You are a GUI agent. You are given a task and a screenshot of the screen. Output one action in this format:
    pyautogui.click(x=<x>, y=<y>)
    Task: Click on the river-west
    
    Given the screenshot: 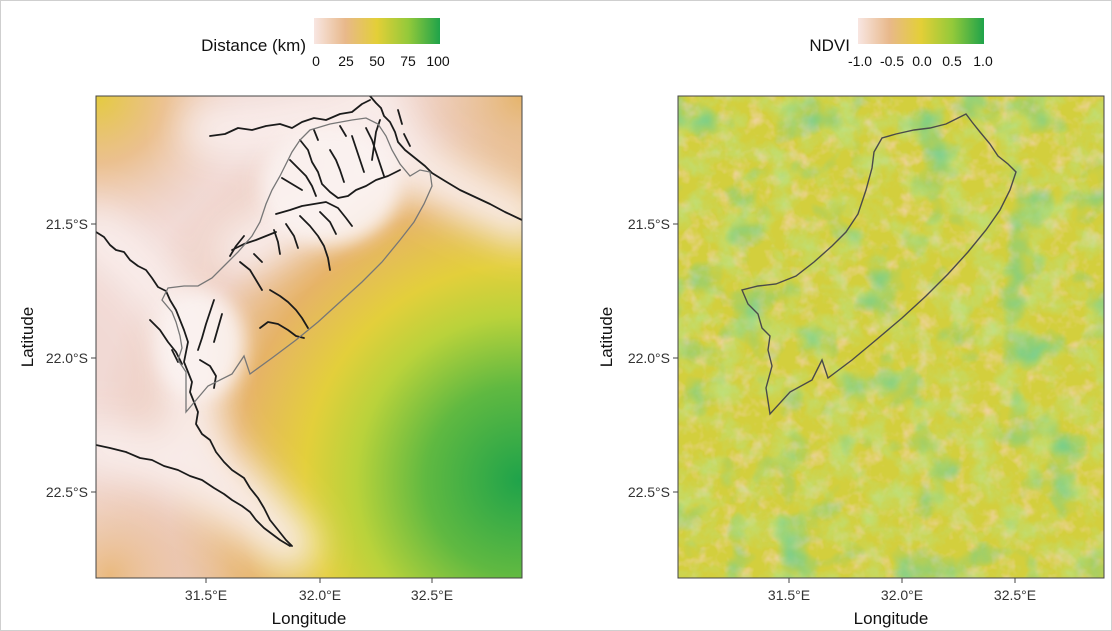 What is the action you would take?
    pyautogui.click(x=194, y=389)
    